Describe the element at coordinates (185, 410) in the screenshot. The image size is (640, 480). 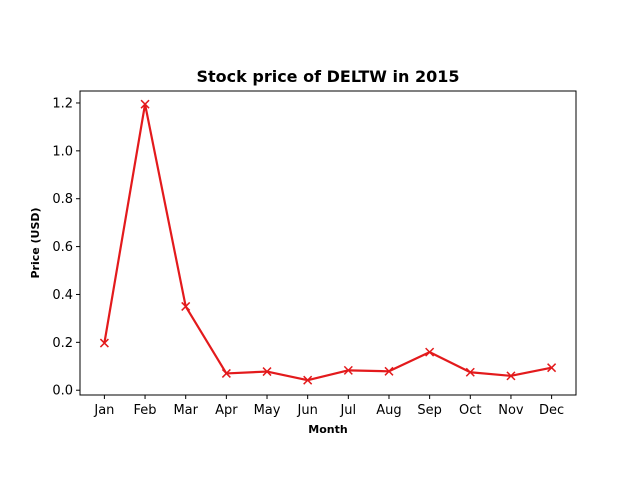
I see `x-tick-label: Mar` at that location.